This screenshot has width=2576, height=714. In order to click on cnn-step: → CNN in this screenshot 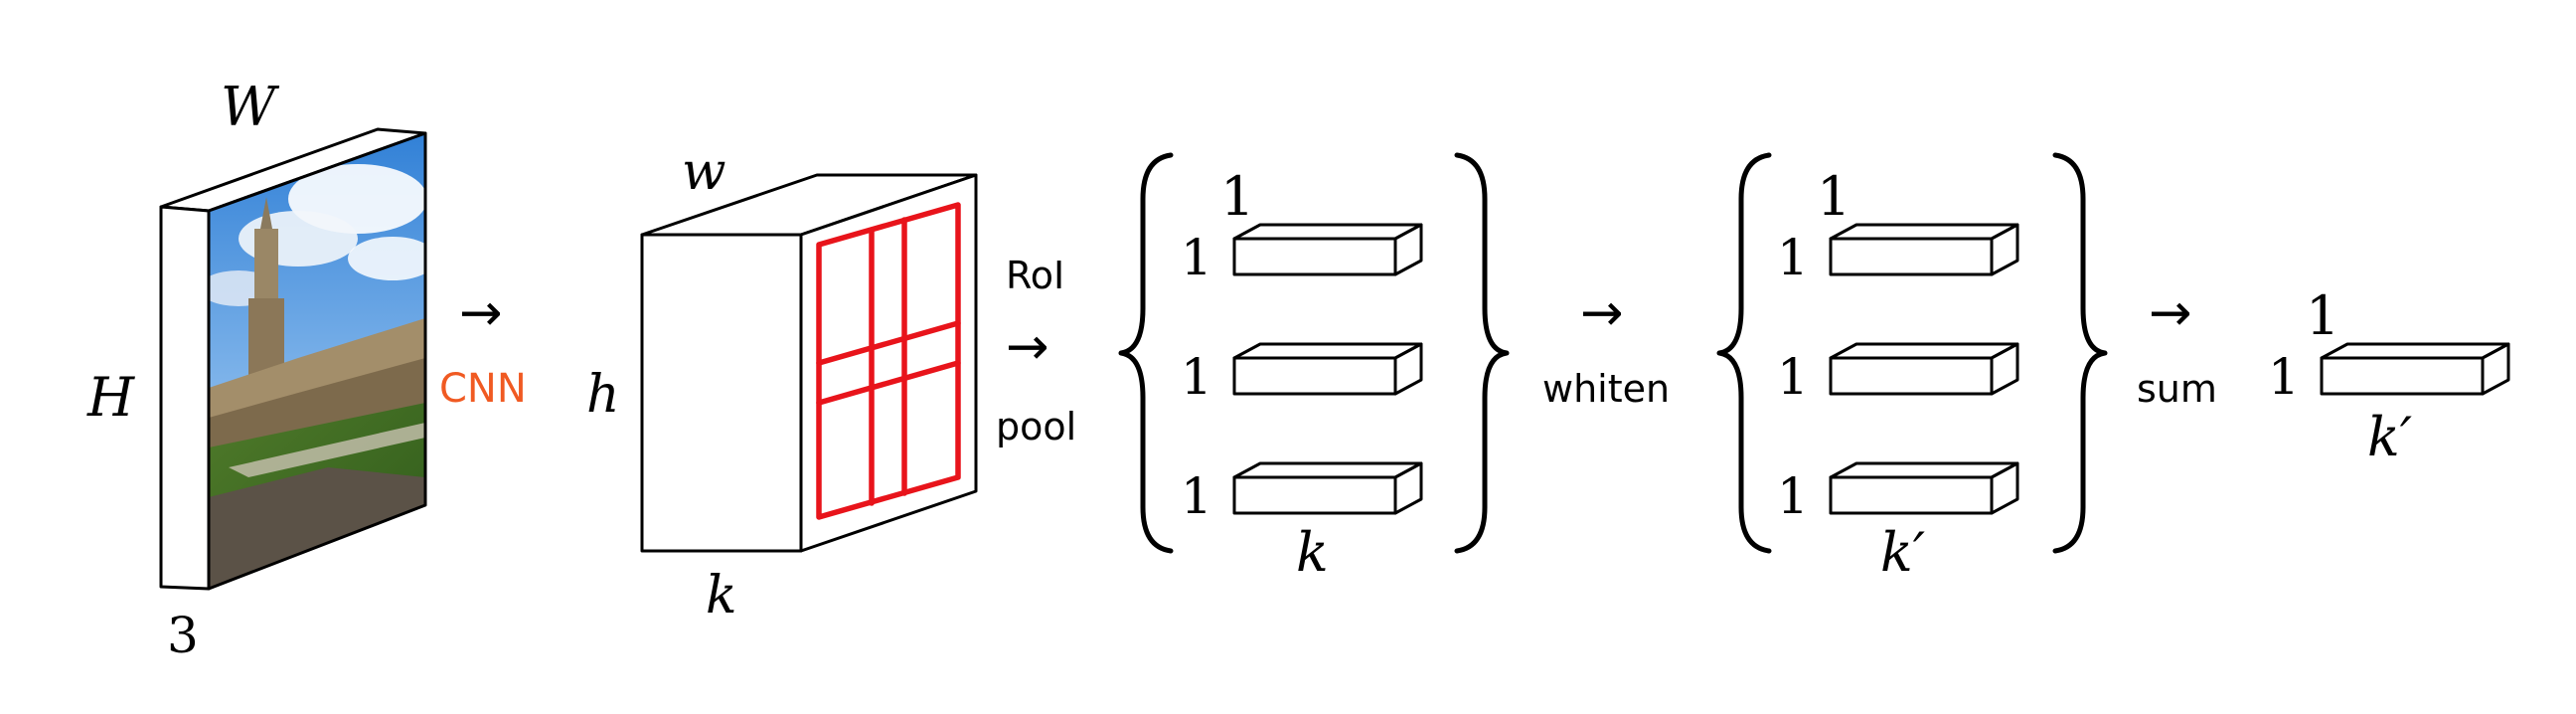, I will do `click(483, 347)`.